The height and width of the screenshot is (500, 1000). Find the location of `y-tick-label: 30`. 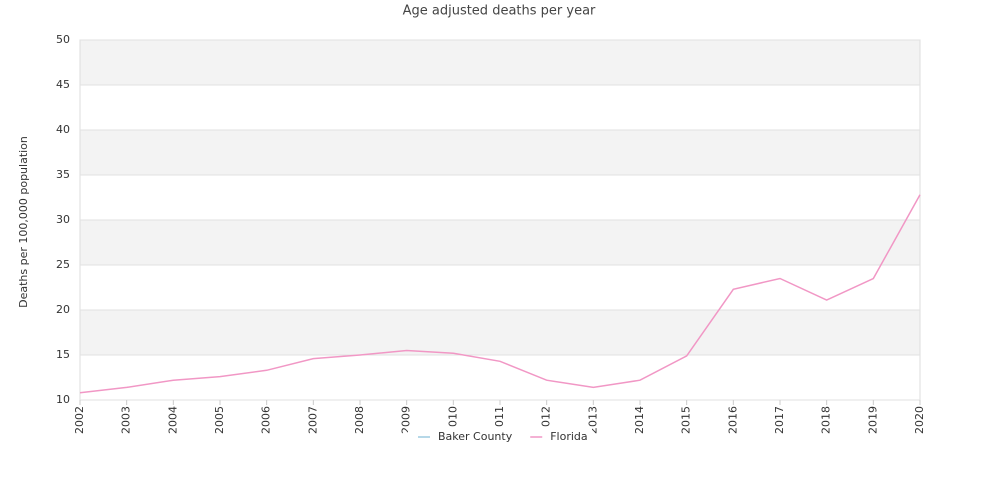

y-tick-label: 30 is located at coordinates (63, 219).